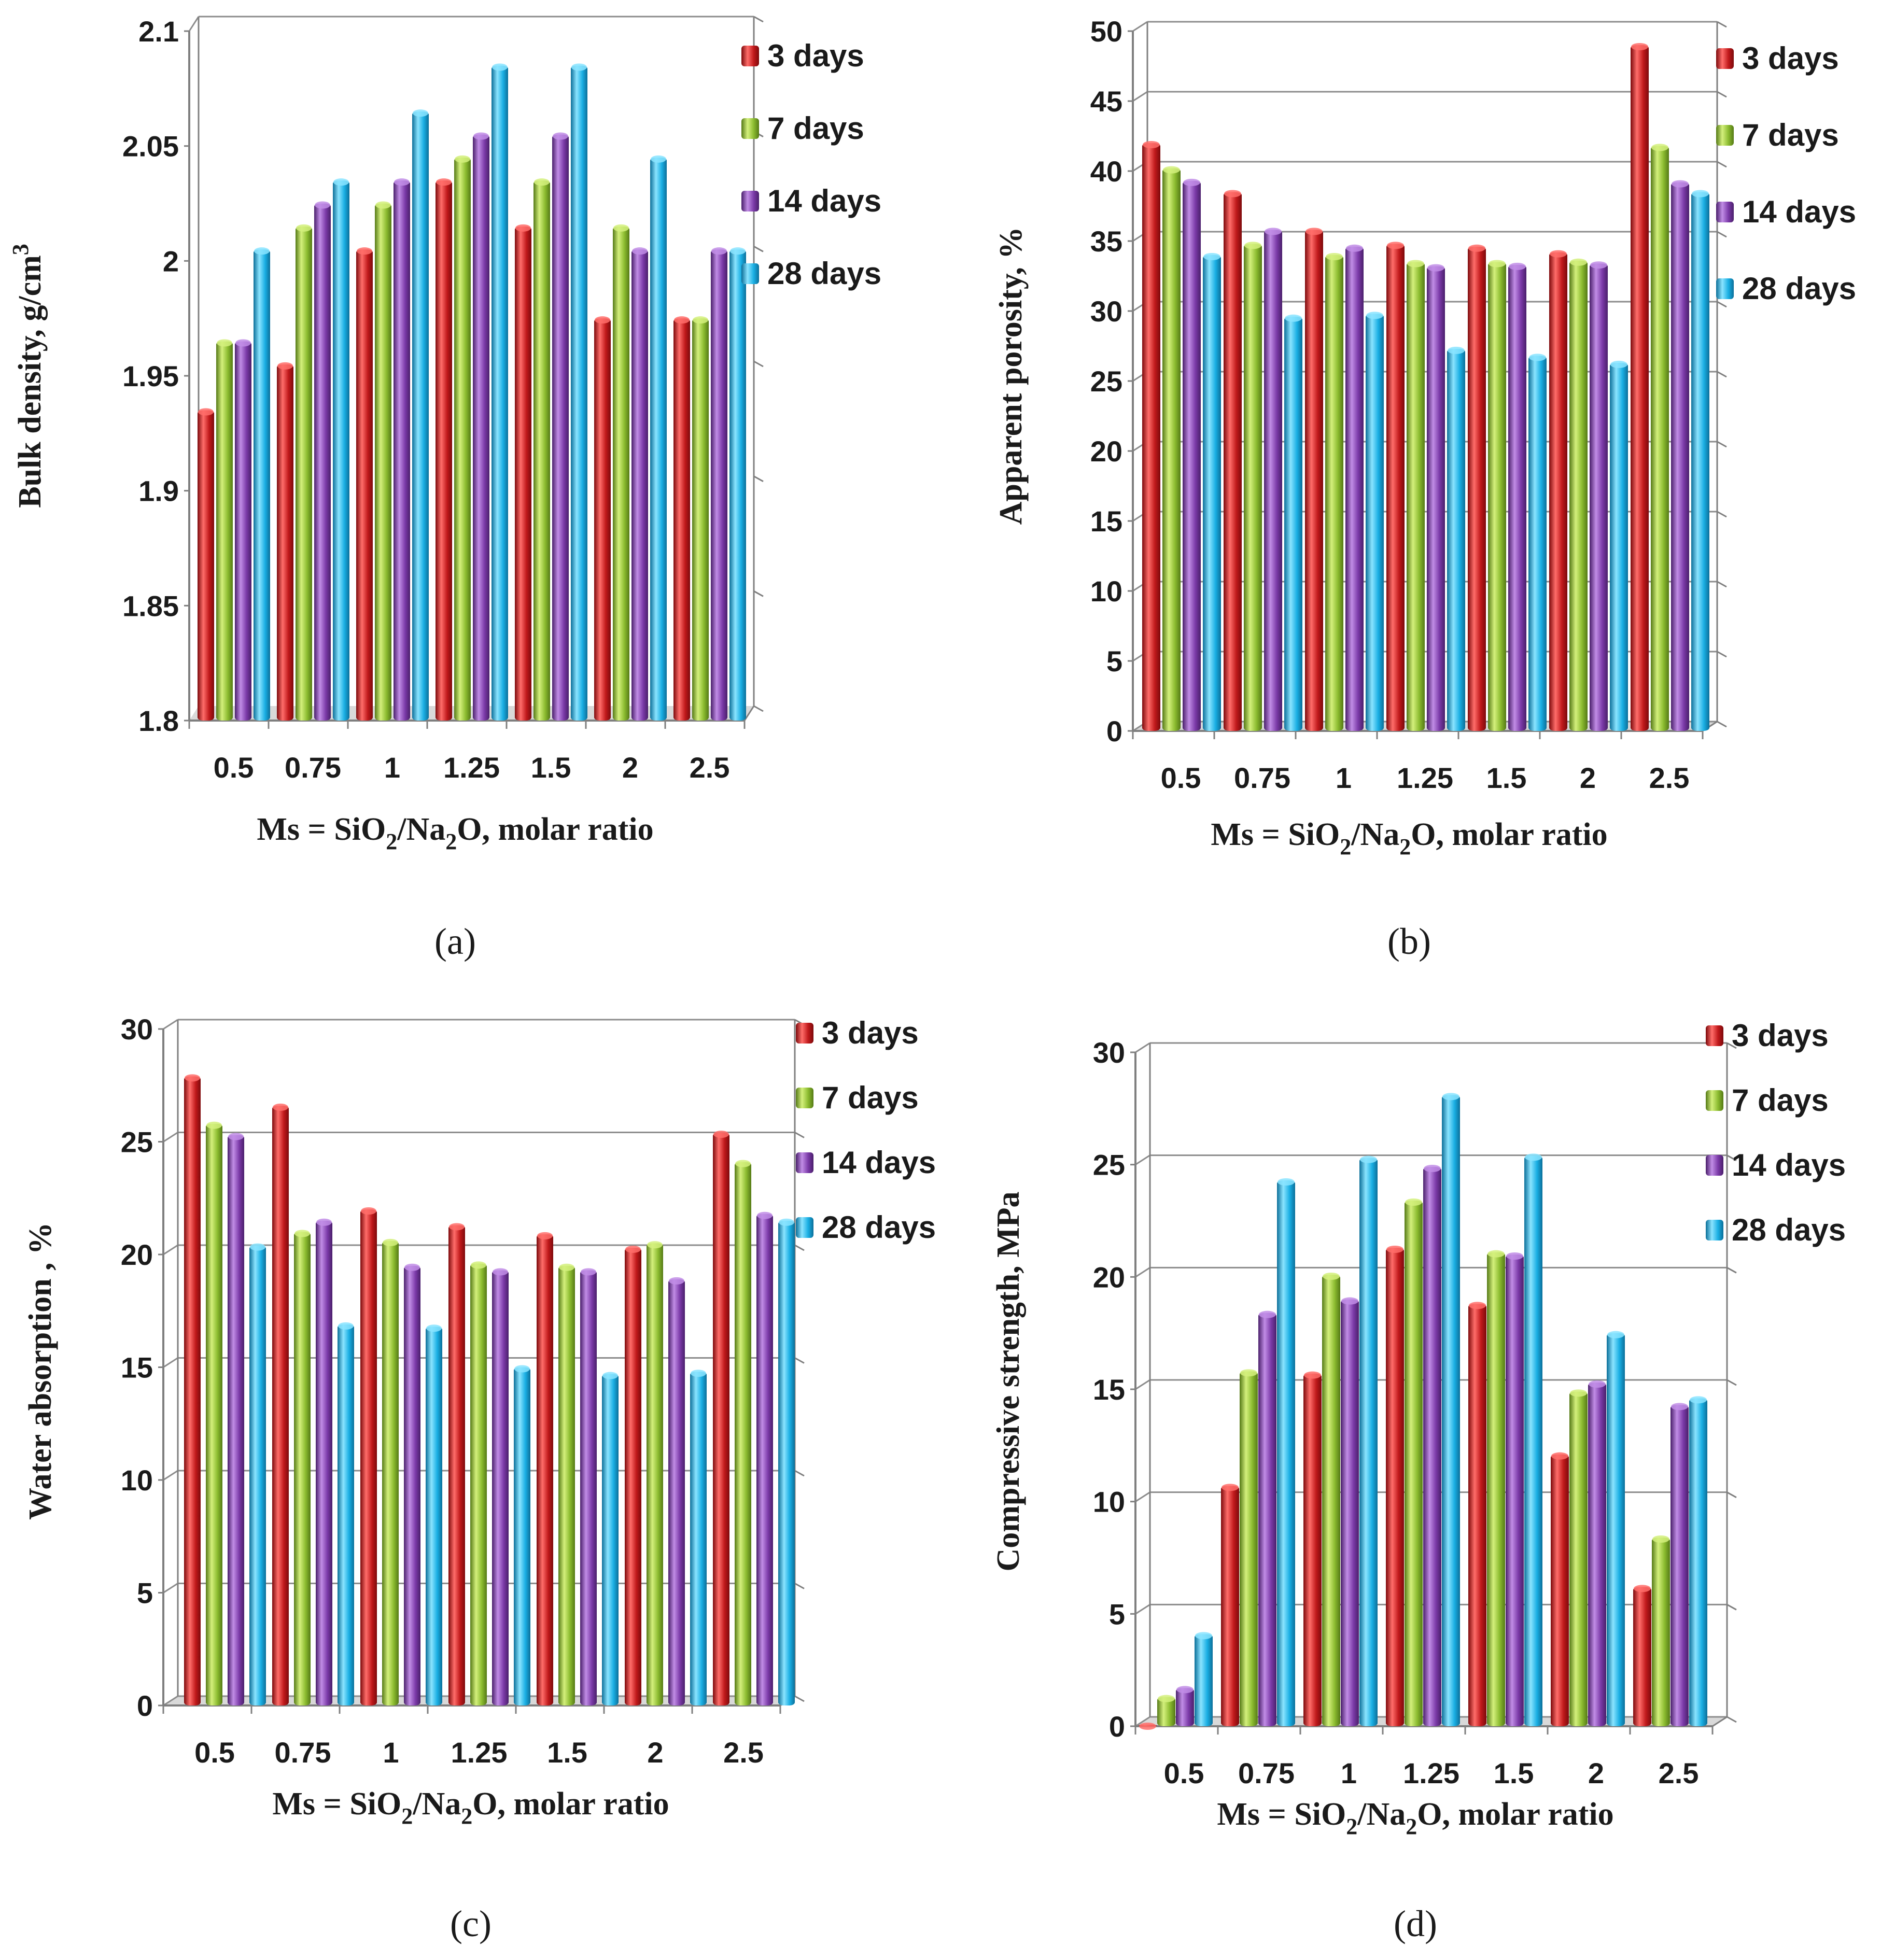 This screenshot has width=1881, height=1960. Describe the element at coordinates (1415, 1923) in the screenshot. I see `panel-caption: (d)` at that location.